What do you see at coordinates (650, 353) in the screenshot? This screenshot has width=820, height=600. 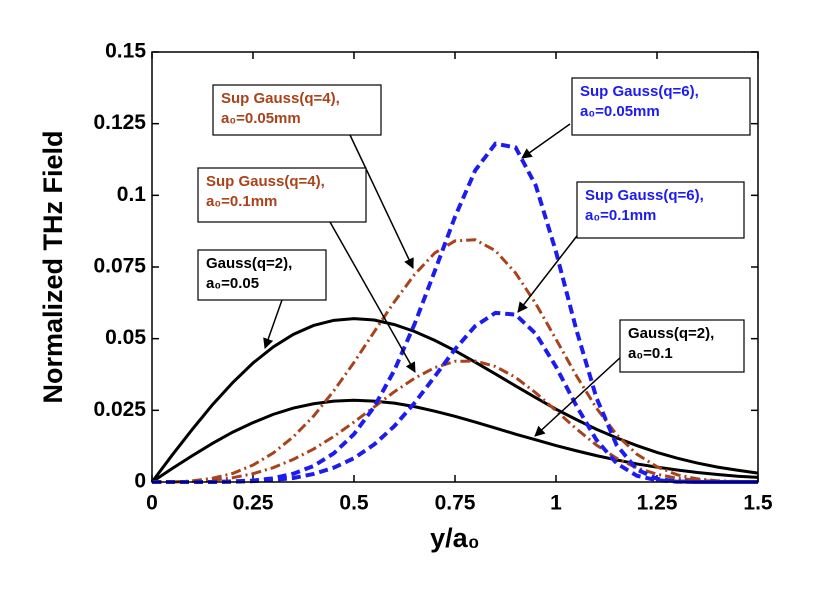 I see `annotation-text: a₀=0.1` at bounding box center [650, 353].